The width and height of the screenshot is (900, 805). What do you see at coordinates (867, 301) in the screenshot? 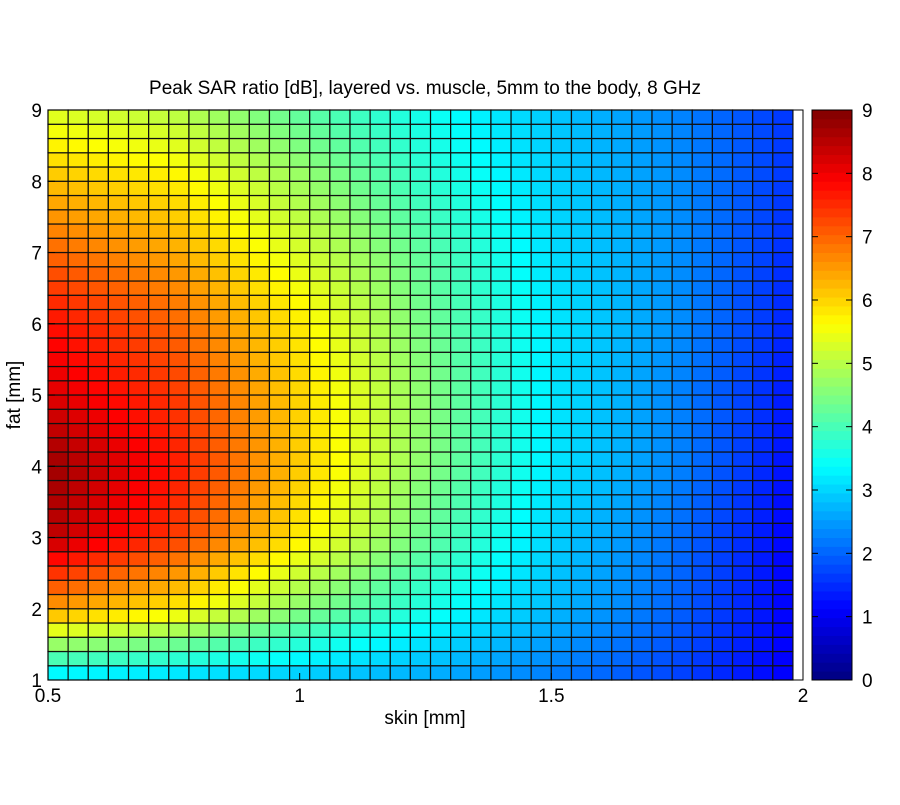
I see `colorbar-tick-label: 6` at bounding box center [867, 301].